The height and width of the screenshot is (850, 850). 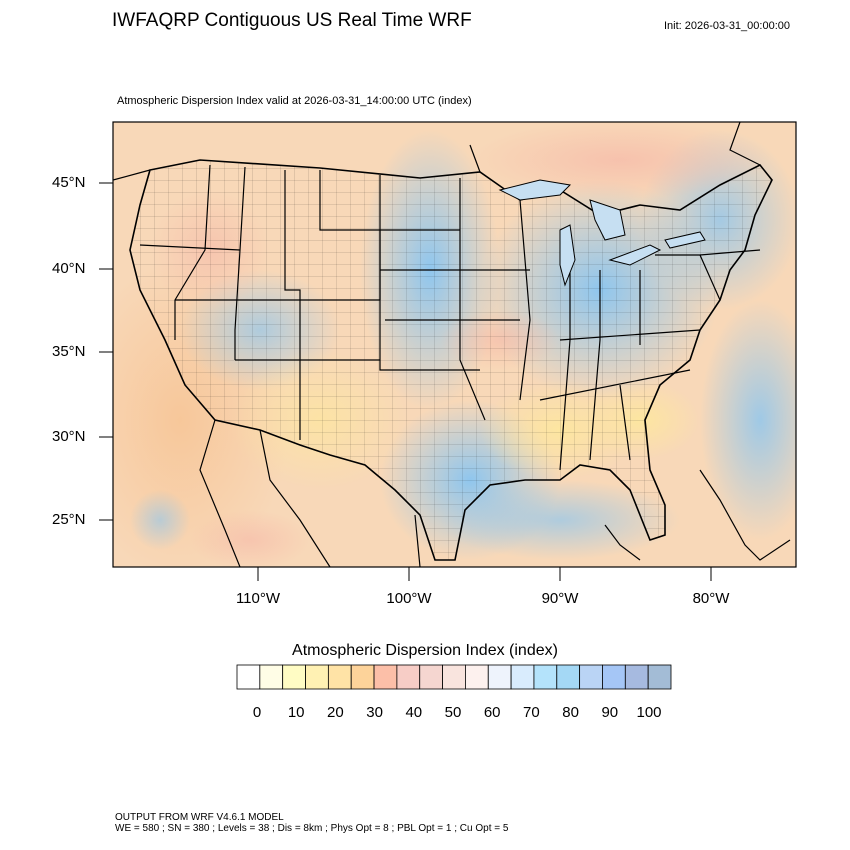 I want to click on colorbar-label: 60, so click(x=492, y=712).